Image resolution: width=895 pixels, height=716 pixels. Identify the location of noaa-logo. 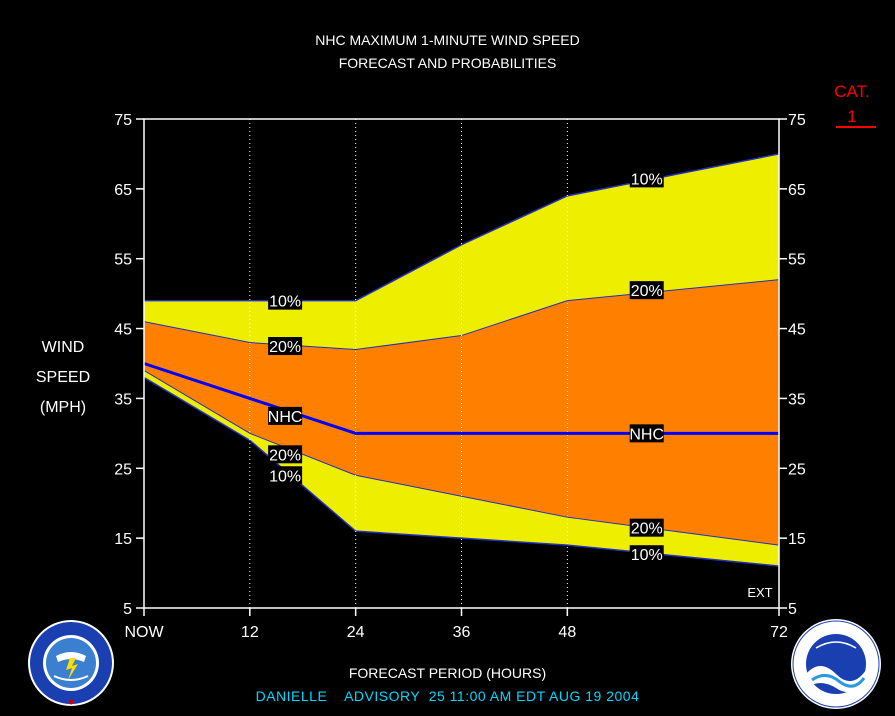
(836, 664).